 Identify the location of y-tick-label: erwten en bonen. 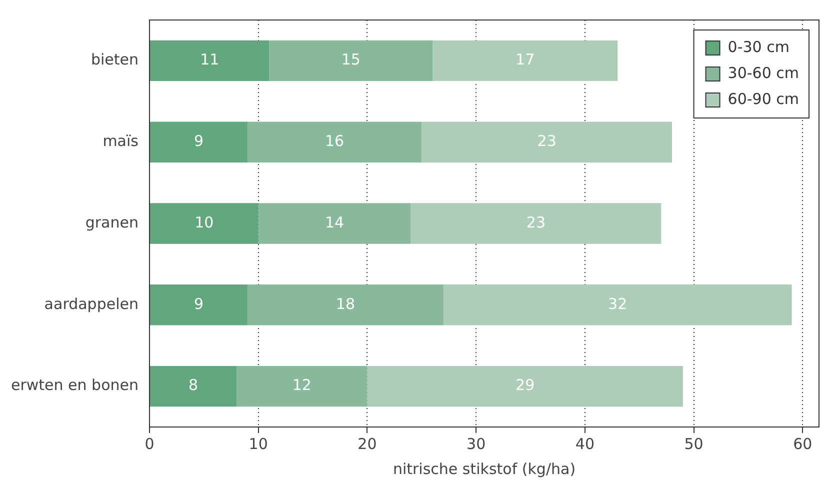
(74, 385).